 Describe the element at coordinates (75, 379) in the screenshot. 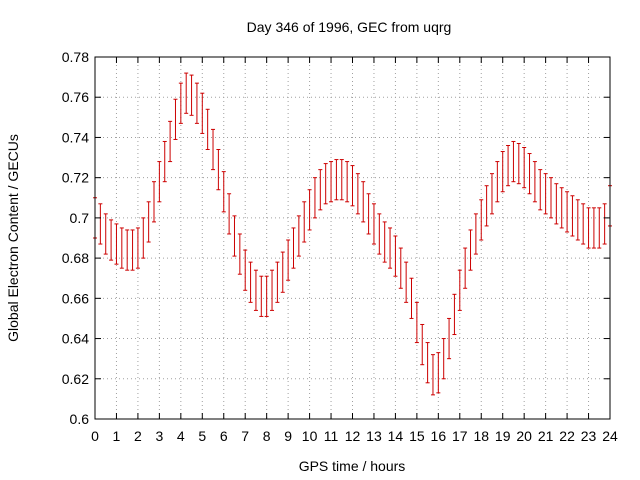

I see `y-tick-label: 0.62` at that location.